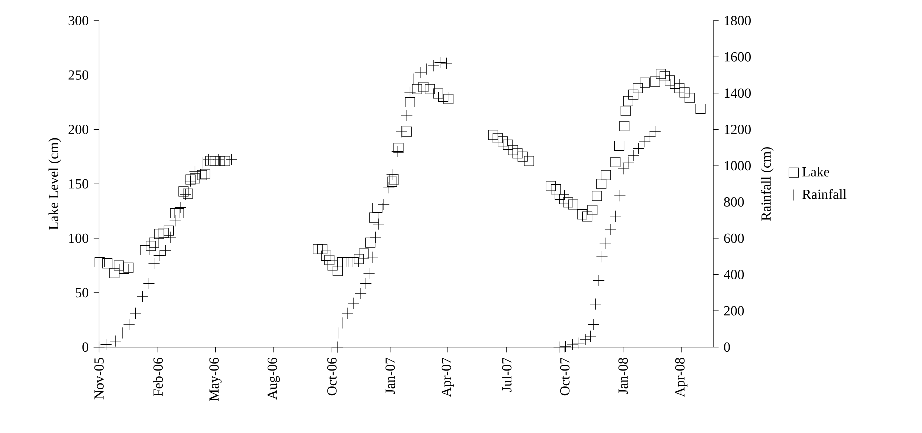 The height and width of the screenshot is (433, 922). Describe the element at coordinates (734, 311) in the screenshot. I see `y2-tick-label: 200` at that location.